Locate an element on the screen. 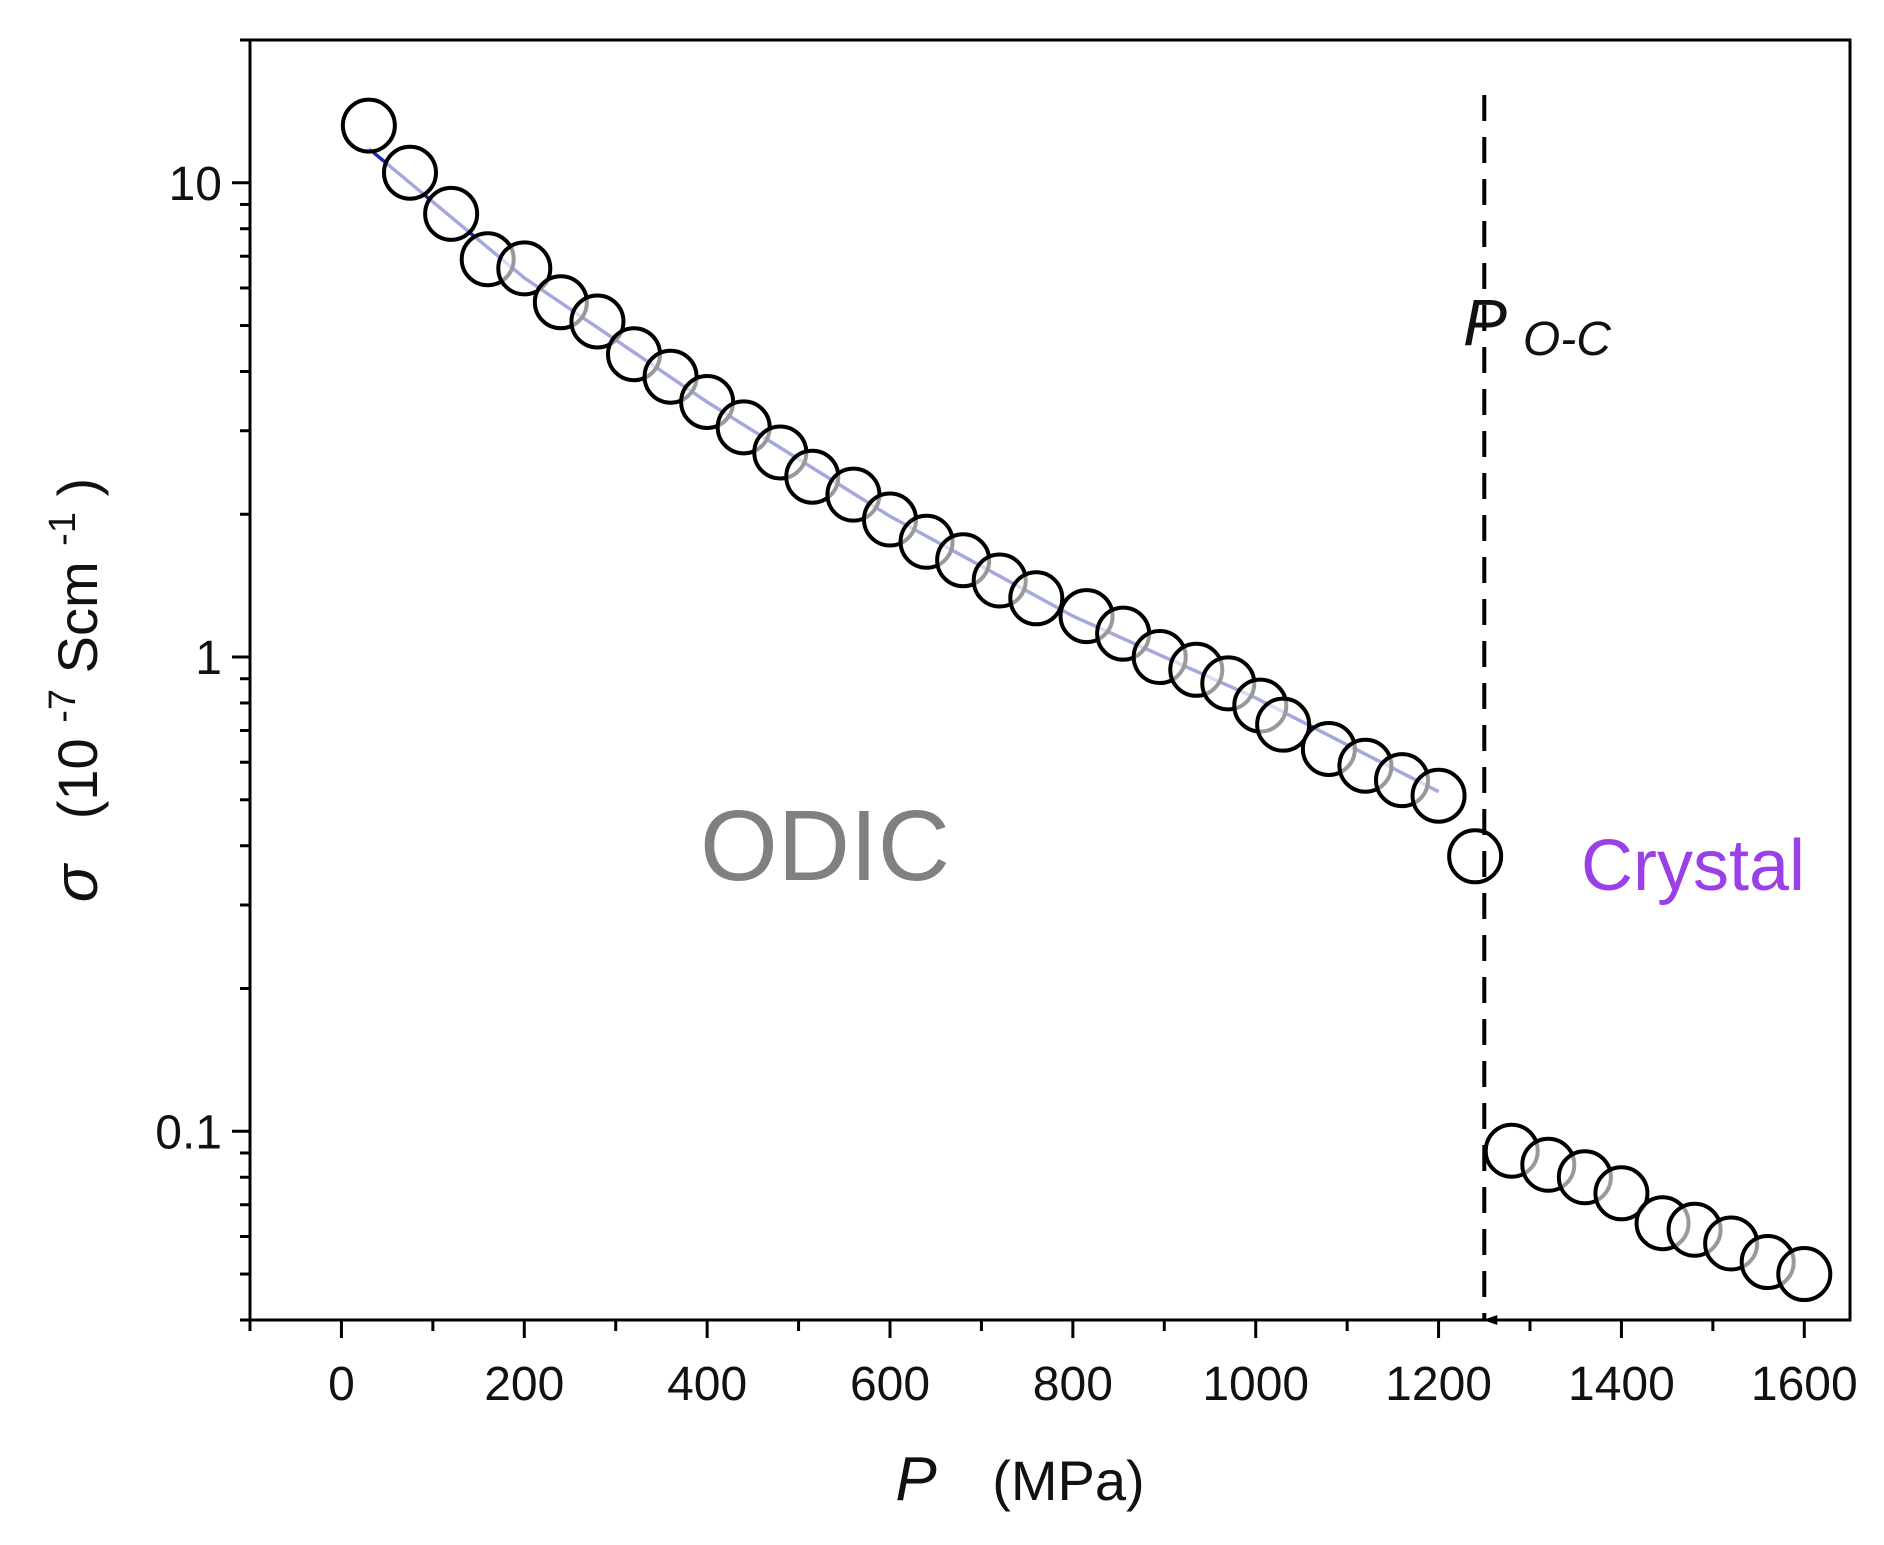 This screenshot has width=1884, height=1545. y-axis-ticks: 0.1 1 10 is located at coordinates (202, 680).